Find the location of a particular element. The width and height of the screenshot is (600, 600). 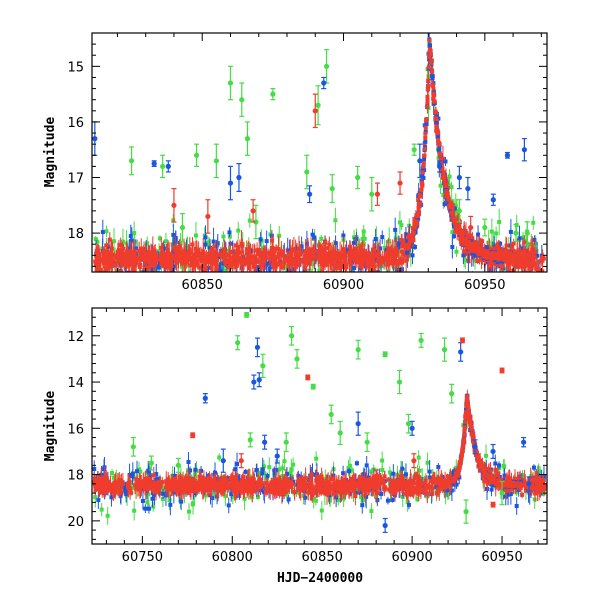

bottom-red-baseline-point is located at coordinates (294, 492).